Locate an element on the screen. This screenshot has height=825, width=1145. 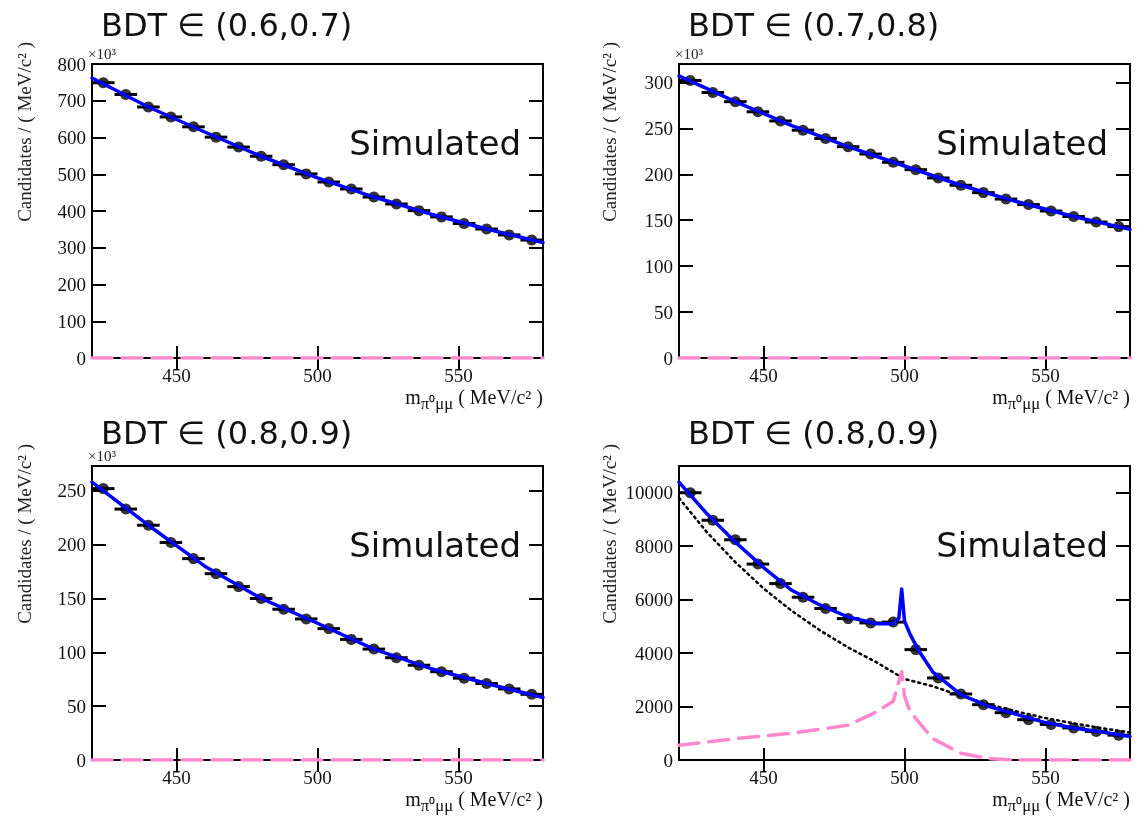
chart-title: BDT ∈ (0.6,0.7) is located at coordinates (227, 25).